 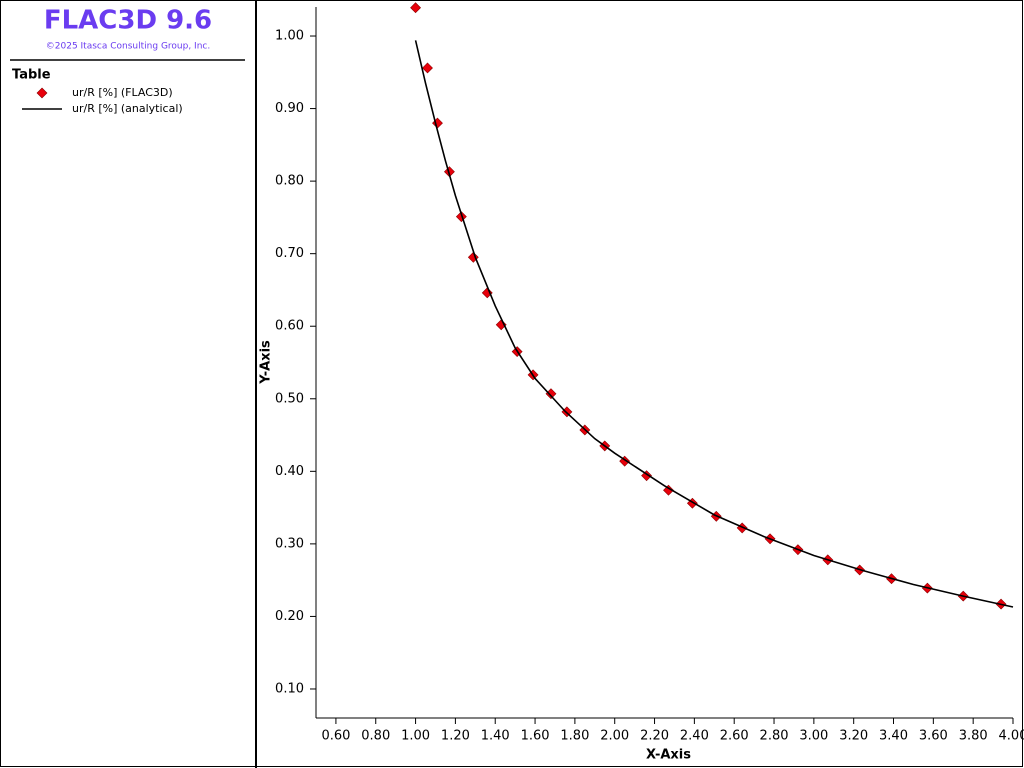 I want to click on x-tick-label: 4.00, so click(x=1011, y=736).